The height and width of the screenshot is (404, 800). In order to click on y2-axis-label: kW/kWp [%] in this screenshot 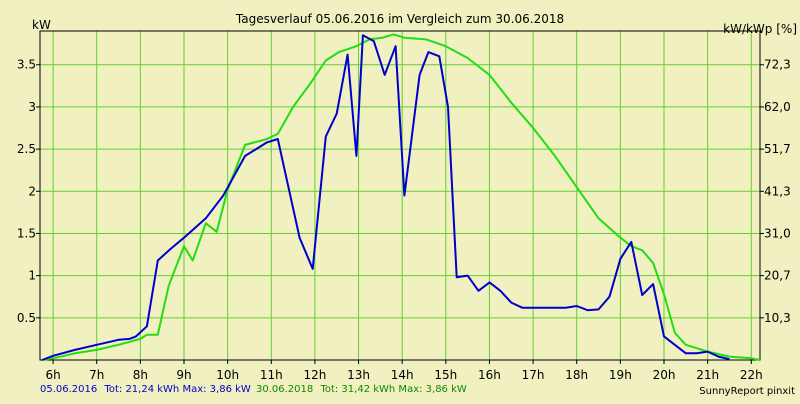, I will do `click(760, 29)`.